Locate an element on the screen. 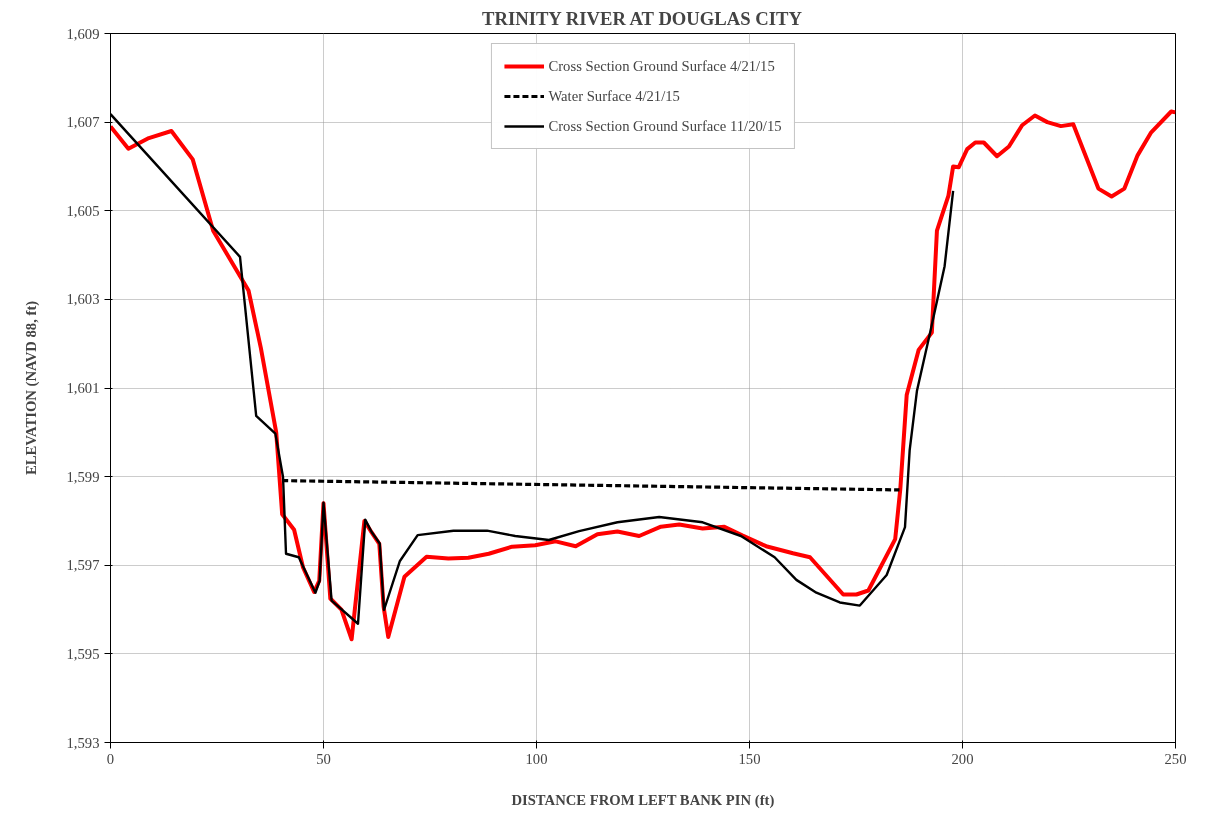 The height and width of the screenshot is (818, 1205). y-tick-label: 1,603 is located at coordinates (83, 299).